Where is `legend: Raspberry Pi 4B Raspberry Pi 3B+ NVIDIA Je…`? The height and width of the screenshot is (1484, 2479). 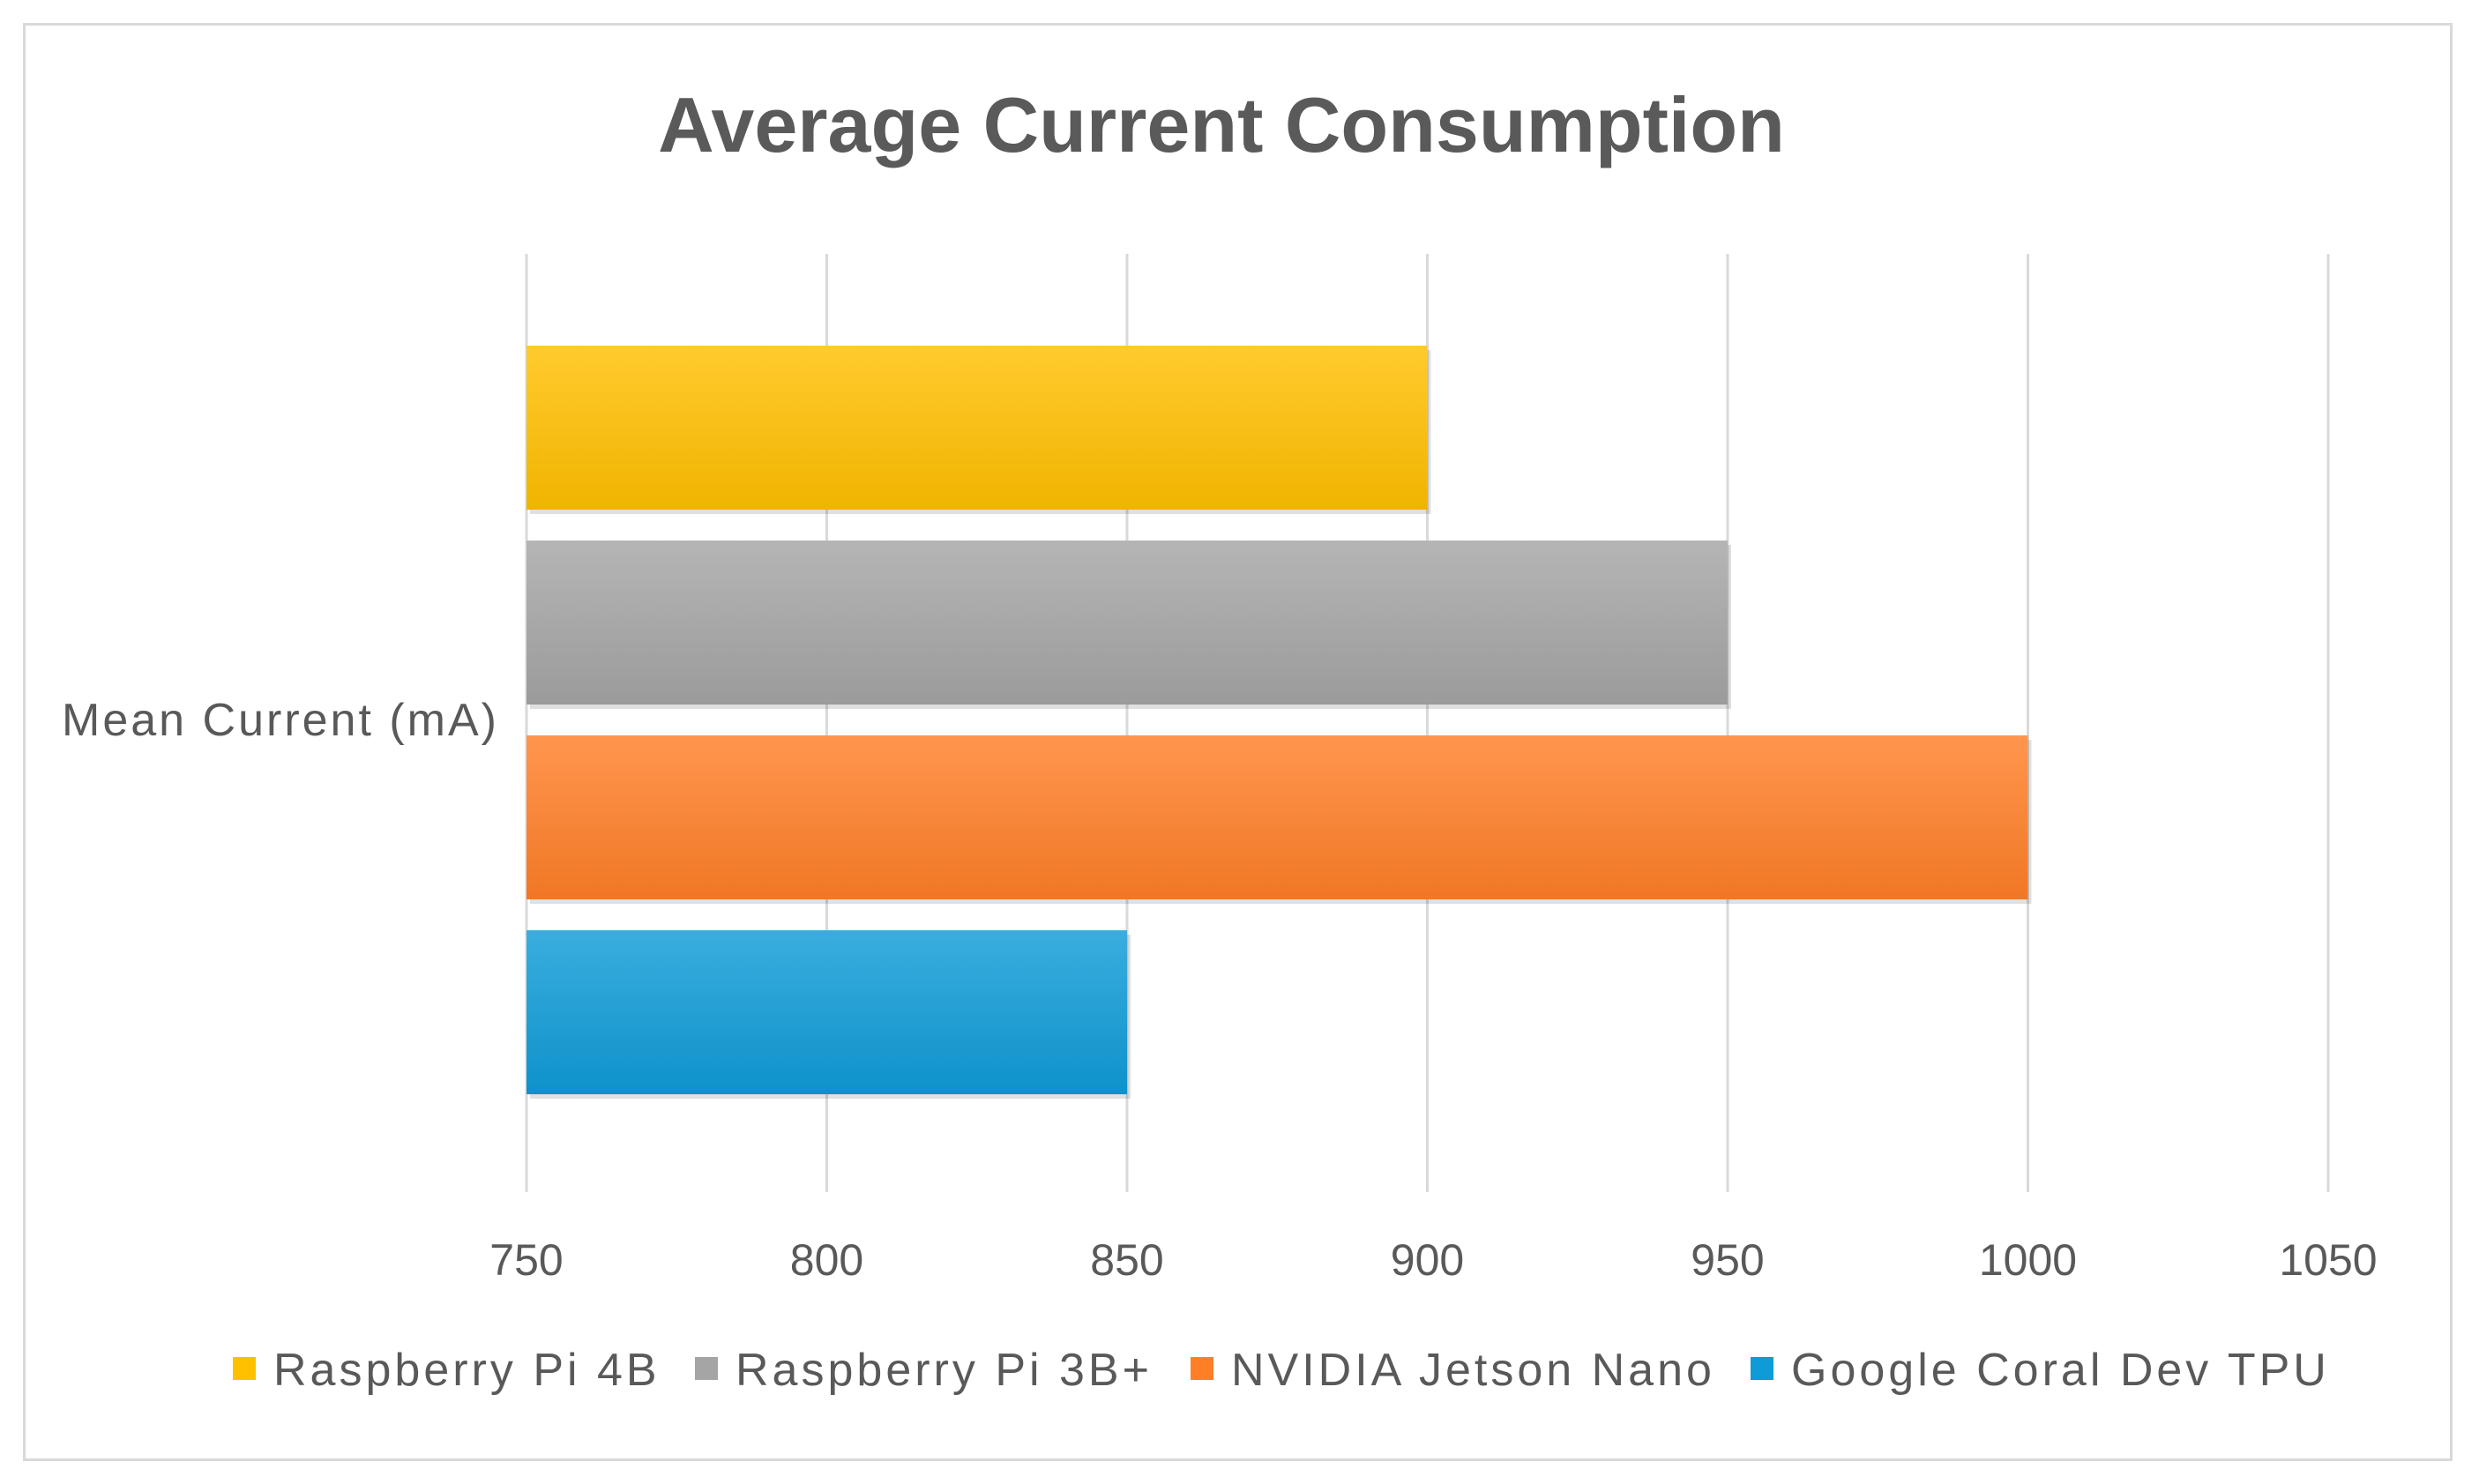 legend: Raspberry Pi 4B Raspberry Pi 3B+ NVIDIA Je… is located at coordinates (1281, 1371).